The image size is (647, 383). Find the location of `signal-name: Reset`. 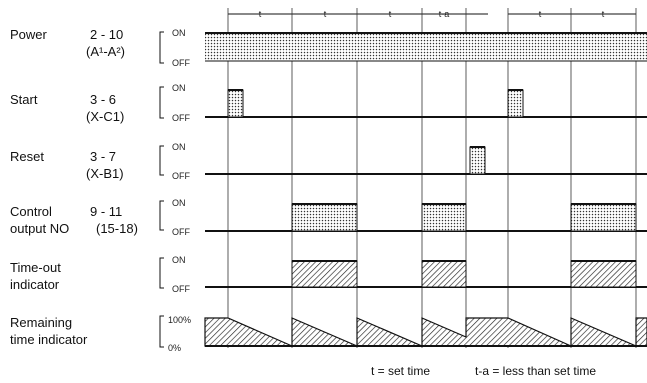

signal-name: Reset is located at coordinates (27, 156).